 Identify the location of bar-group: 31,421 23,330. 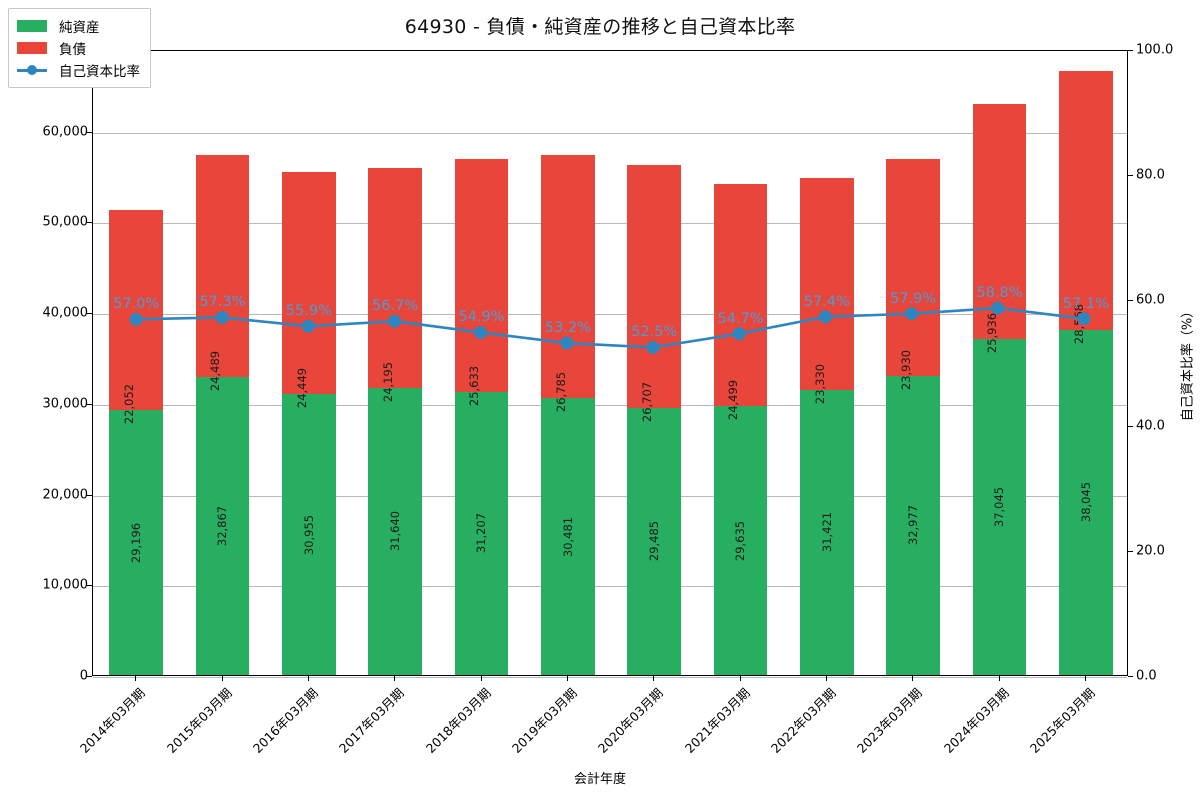
(827, 362).